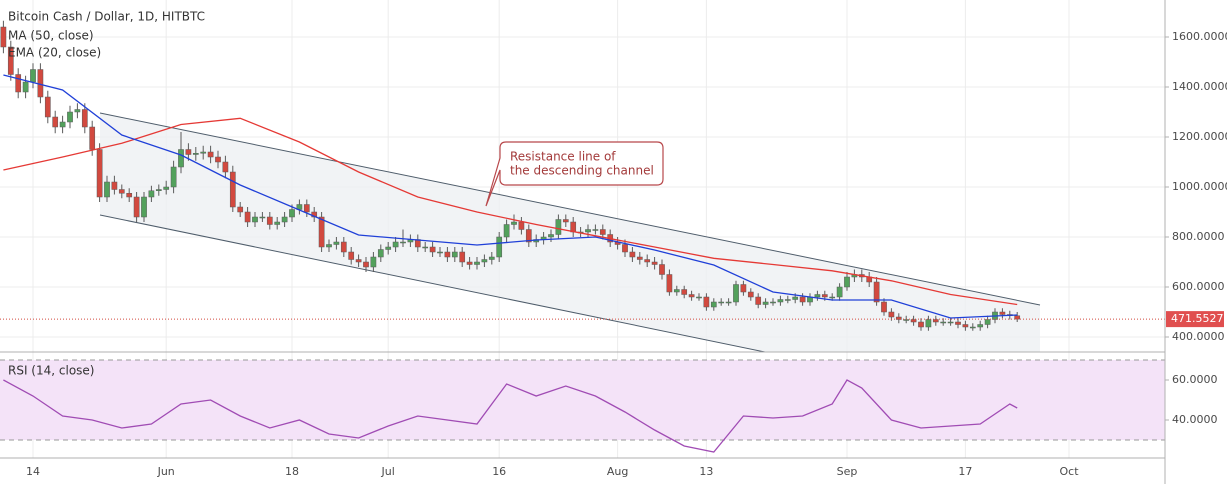  Describe the element at coordinates (1197, 318) in the screenshot. I see `last-price-label: 471.5527` at that location.